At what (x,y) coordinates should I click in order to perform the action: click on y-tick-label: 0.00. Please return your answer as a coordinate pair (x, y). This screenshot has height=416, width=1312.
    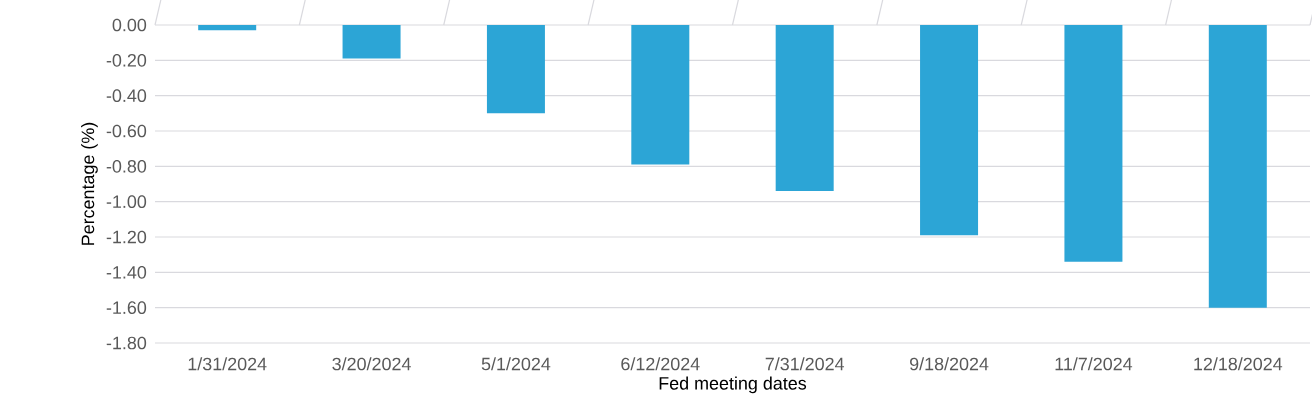
    Looking at the image, I should click on (129, 25).